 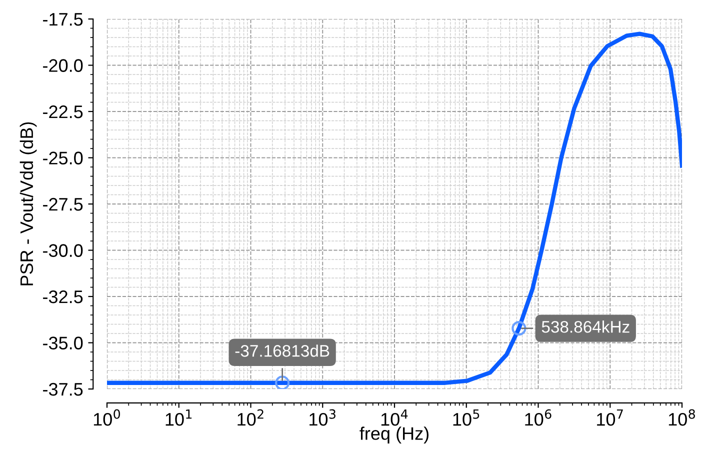 What do you see at coordinates (610, 417) in the screenshot?
I see `x-tick-label: 10$^{7}$` at bounding box center [610, 417].